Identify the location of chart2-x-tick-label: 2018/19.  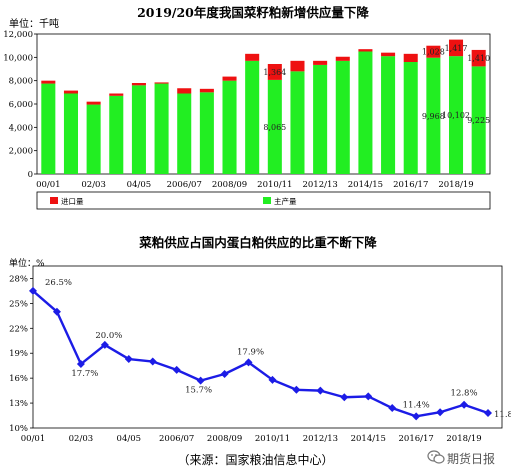
(463, 439).